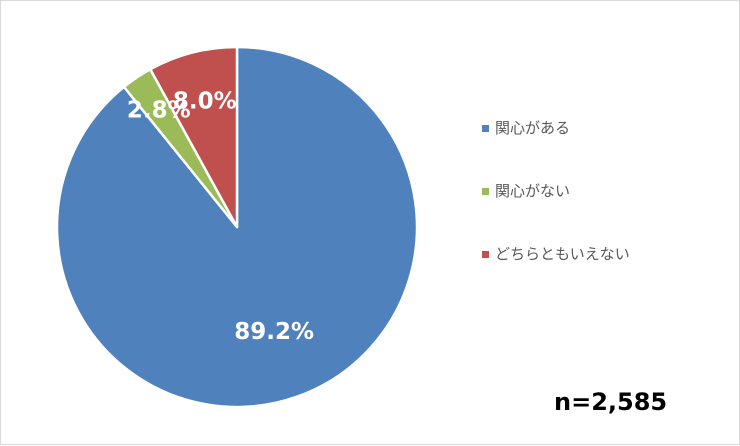  I want to click on slice-label-neither: 8.0%, so click(205, 101).